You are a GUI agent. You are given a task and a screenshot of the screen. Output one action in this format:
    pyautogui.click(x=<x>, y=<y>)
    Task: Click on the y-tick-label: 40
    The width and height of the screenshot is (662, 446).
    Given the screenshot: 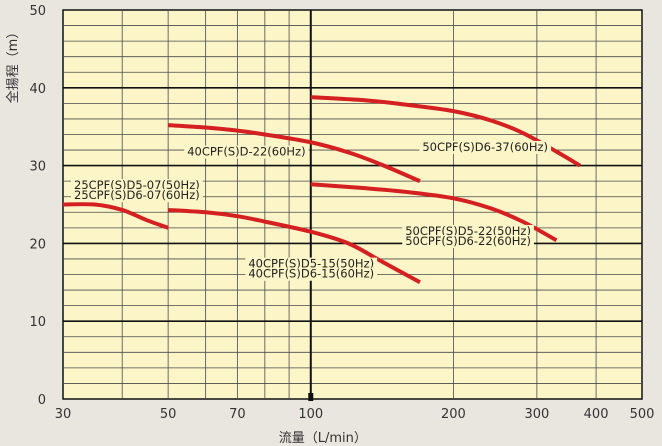 What is the action you would take?
    pyautogui.click(x=37, y=89)
    